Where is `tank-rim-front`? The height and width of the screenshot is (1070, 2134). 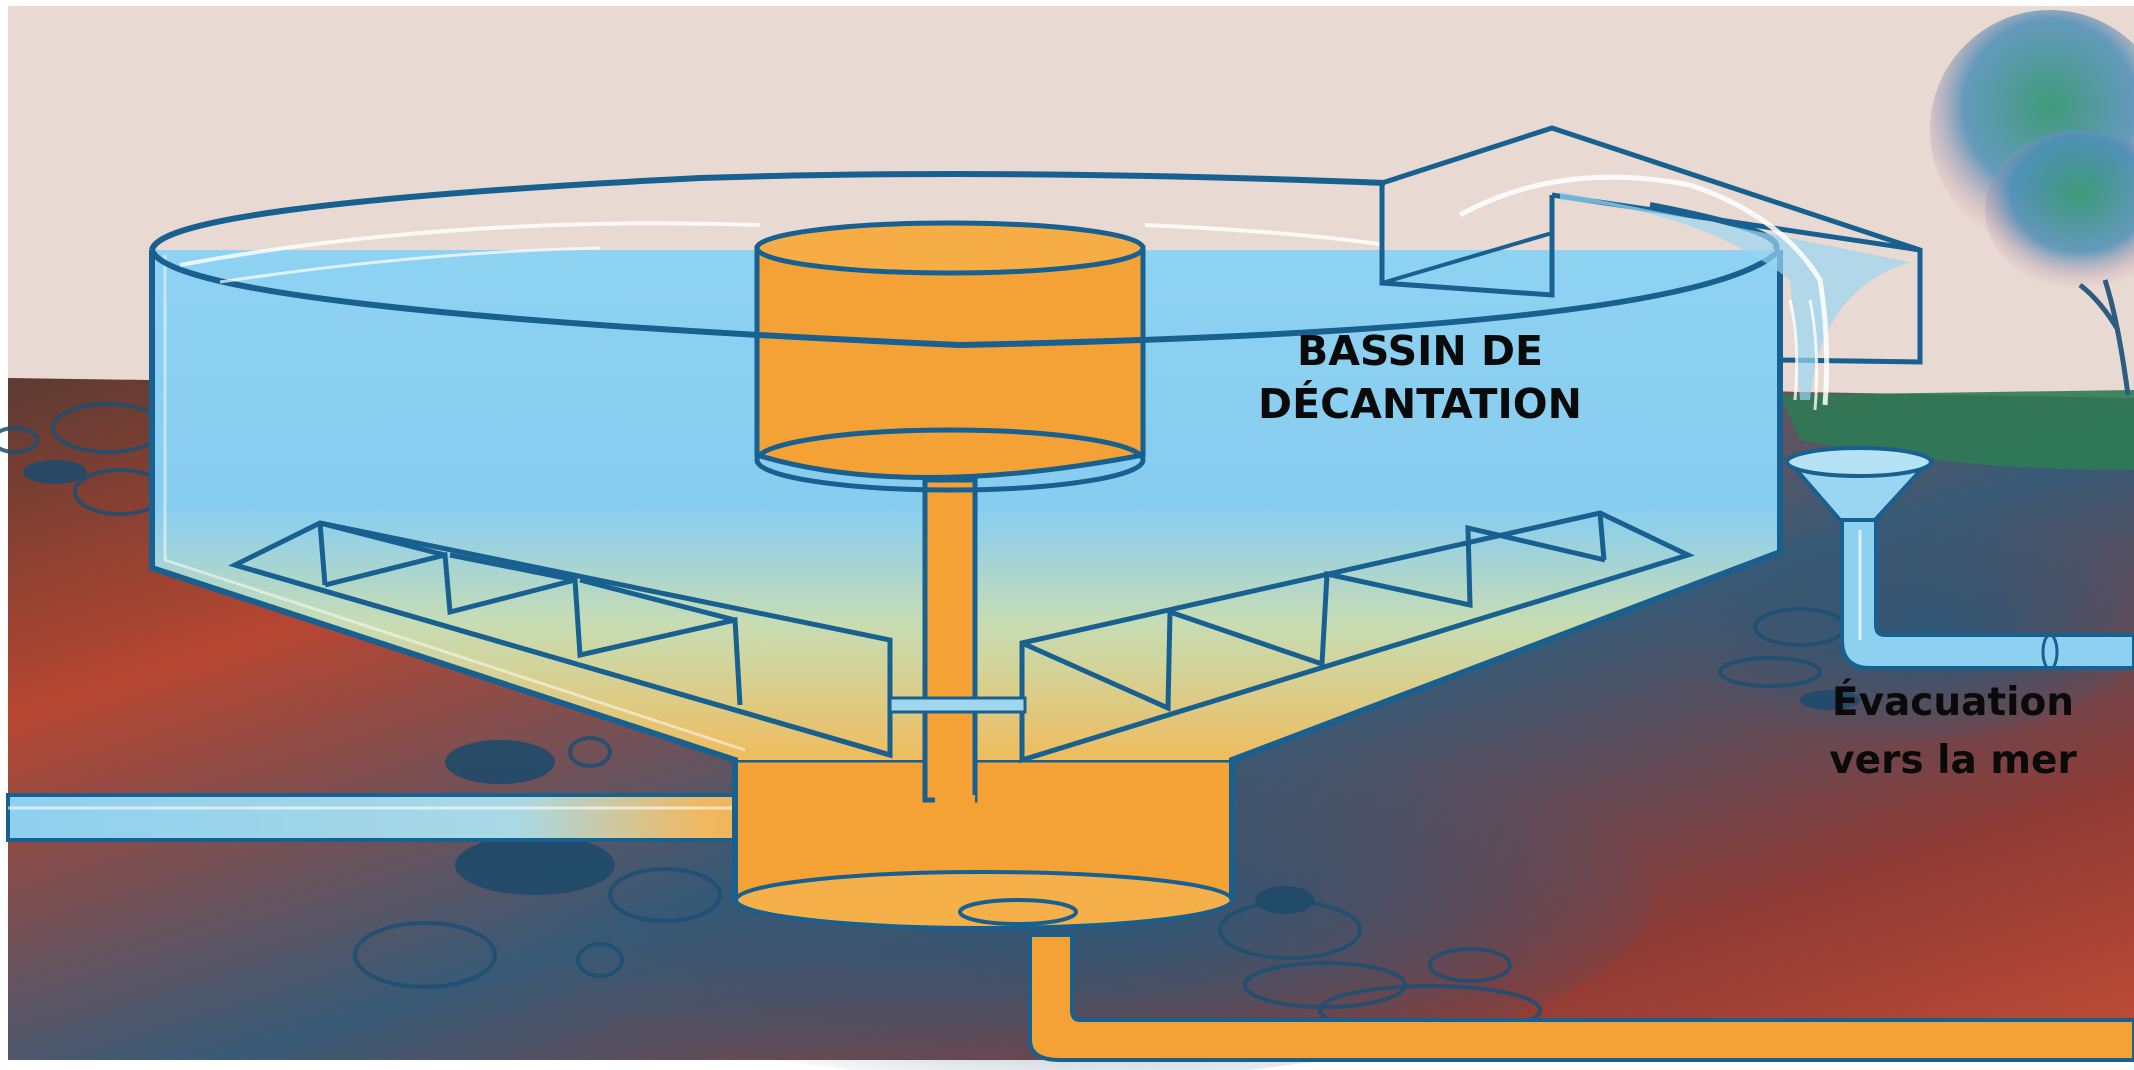
tank-rim-front is located at coordinates (966, 298).